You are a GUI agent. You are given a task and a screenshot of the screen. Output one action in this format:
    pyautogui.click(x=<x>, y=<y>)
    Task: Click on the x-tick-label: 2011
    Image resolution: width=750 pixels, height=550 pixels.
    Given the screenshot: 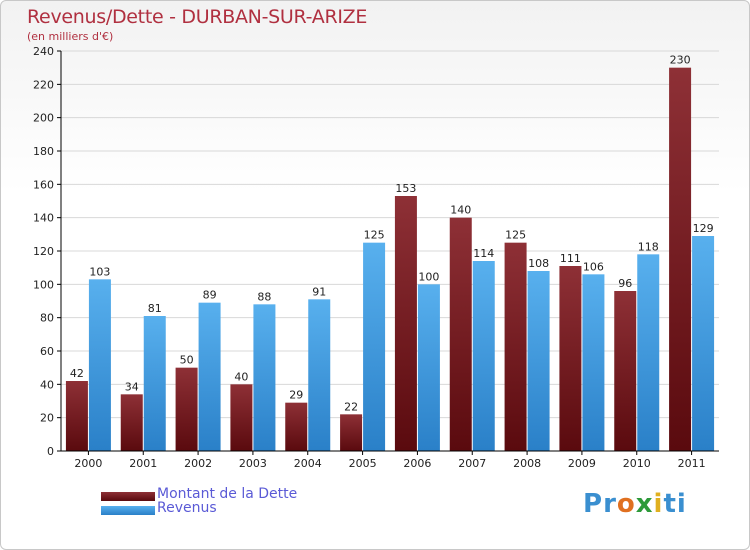 What is the action you would take?
    pyautogui.click(x=692, y=463)
    